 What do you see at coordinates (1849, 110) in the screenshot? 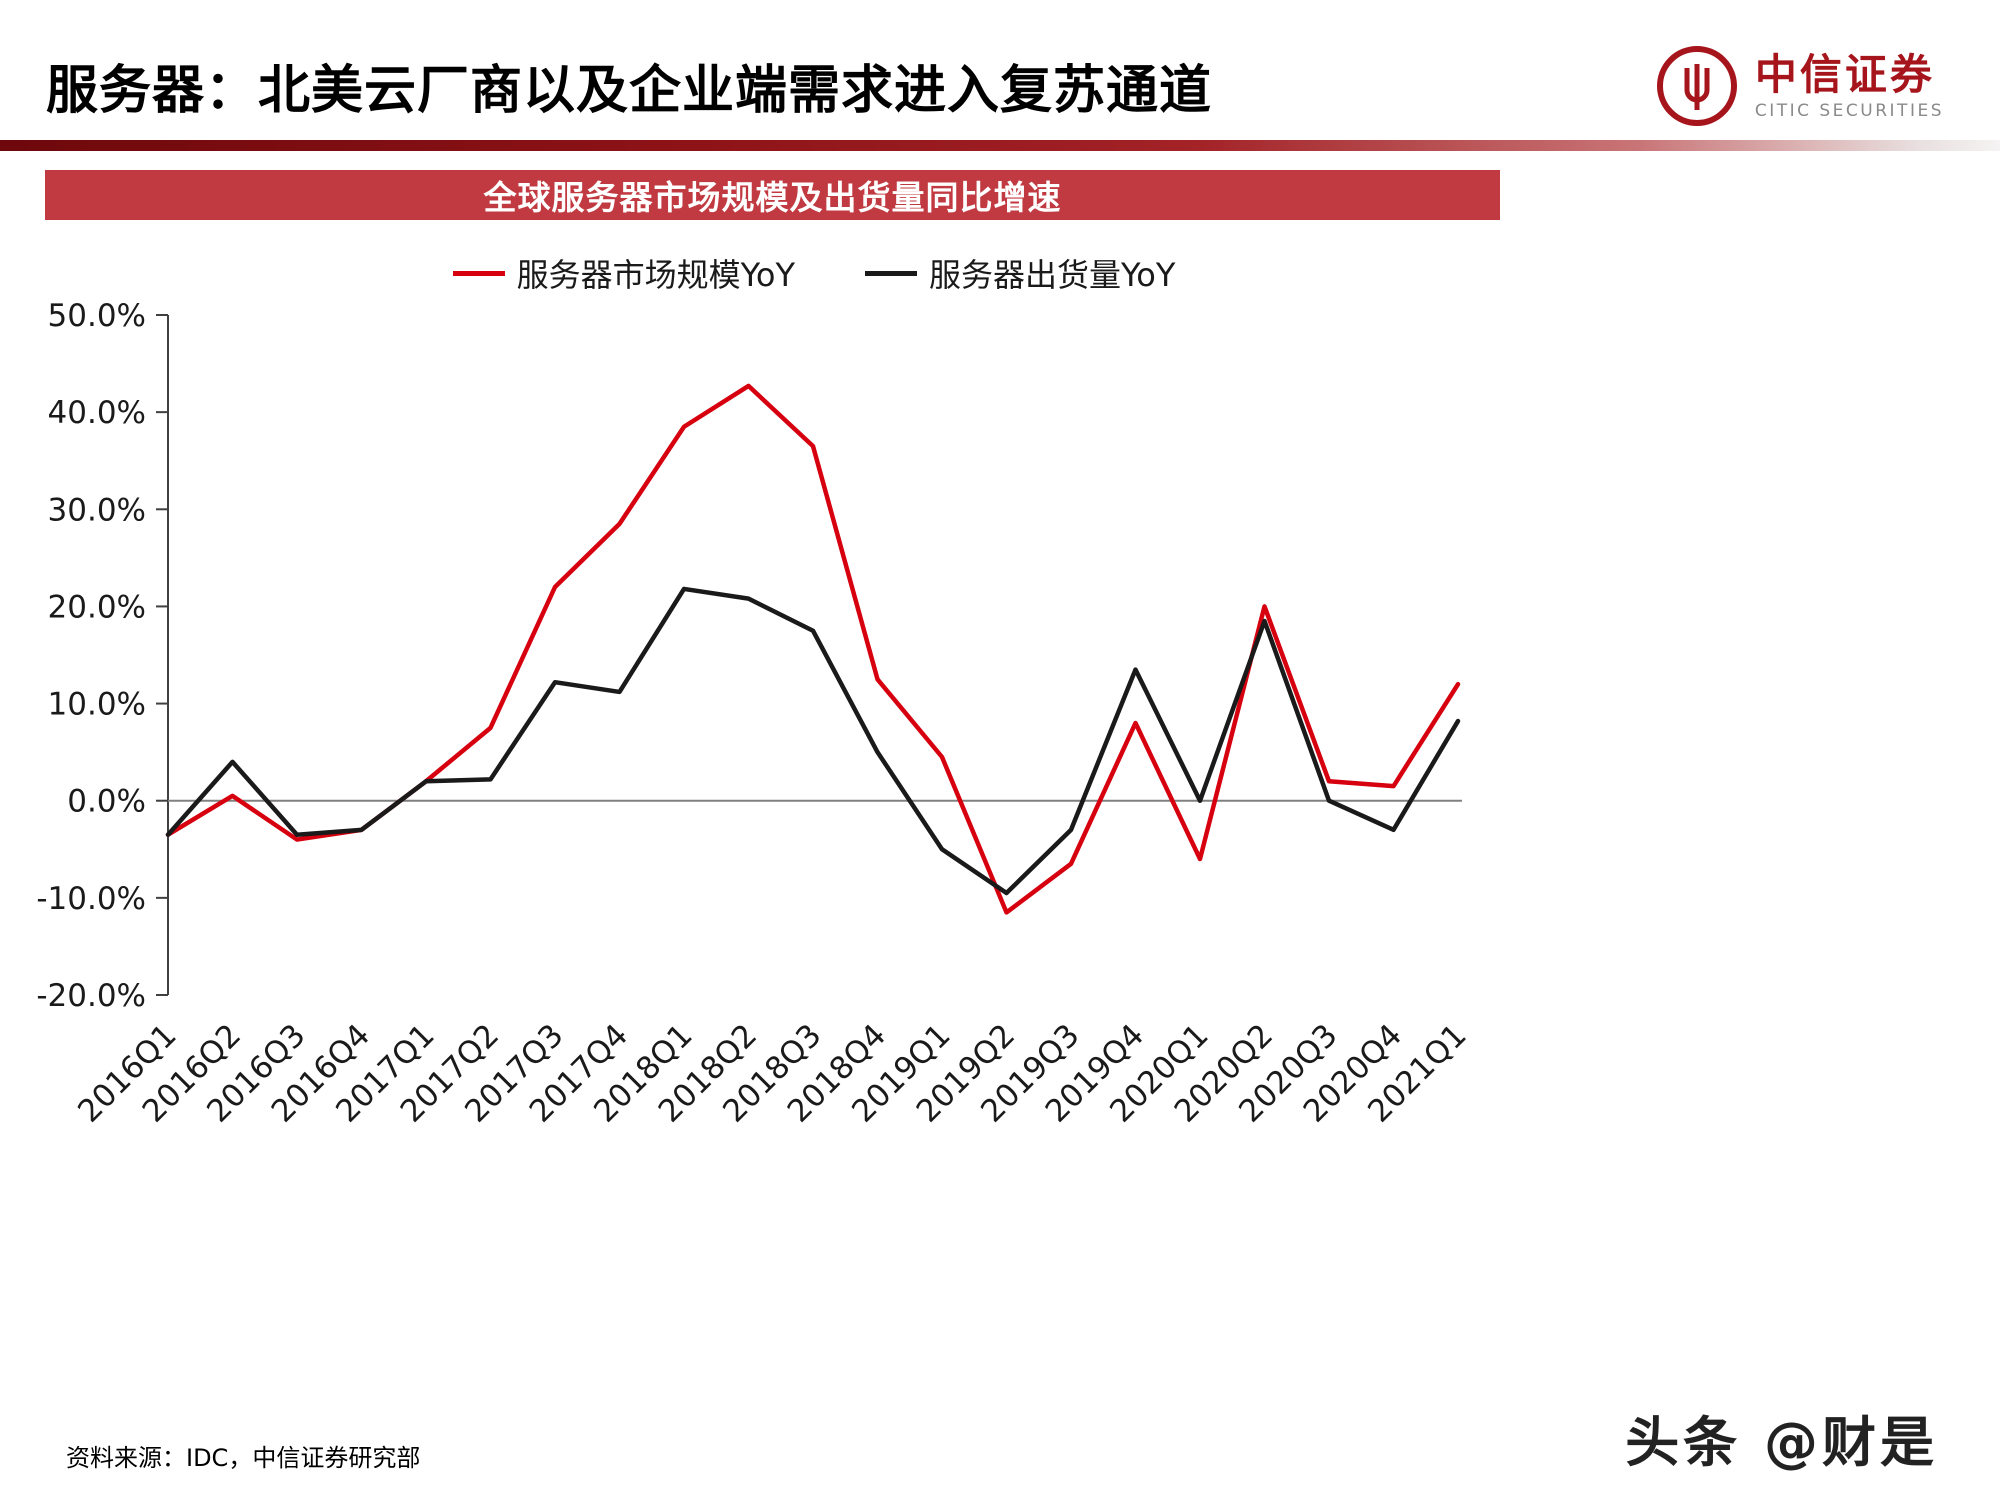
I see `logo-en-name: CITIC SECURITIES` at bounding box center [1849, 110].